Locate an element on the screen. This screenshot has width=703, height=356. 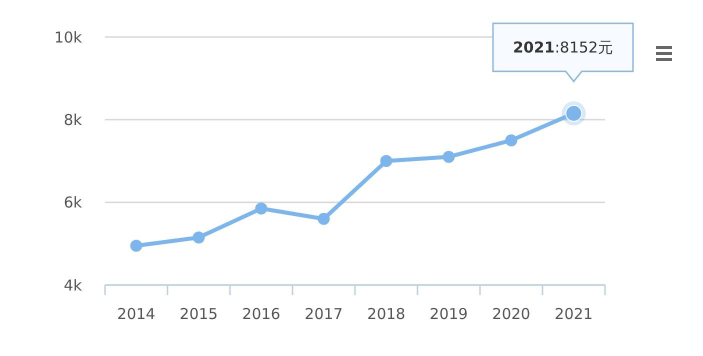
y-tick-label: 6k is located at coordinates (73, 203).